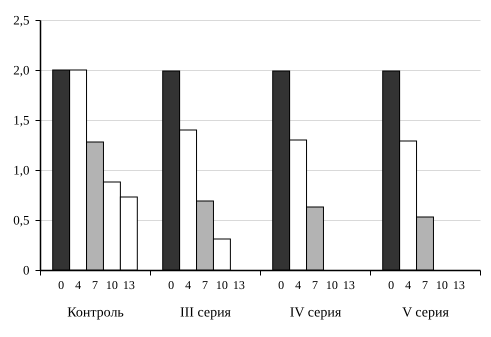  What do you see at coordinates (78, 285) in the screenshot?
I see `series-label: 4` at bounding box center [78, 285].